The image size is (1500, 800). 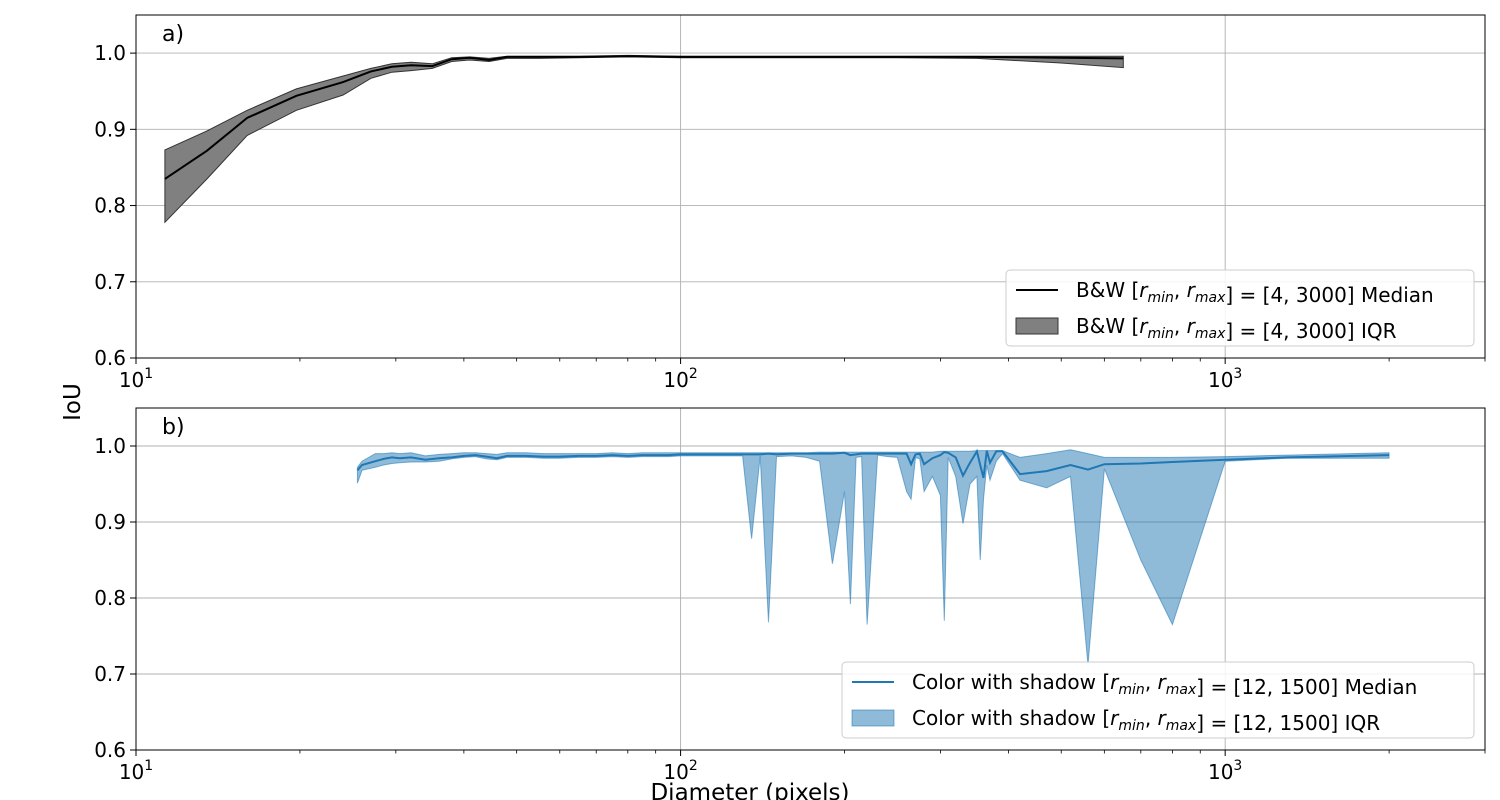 I want to click on legend-entry-label: B&W [rmin, rmax] = [4, 3000] IQR, so click(x=1236, y=328).